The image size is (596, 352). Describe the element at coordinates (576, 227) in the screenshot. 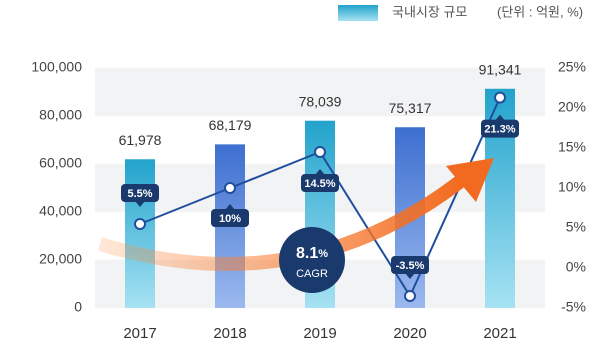

I see `y2-tick-label: 5%` at that location.